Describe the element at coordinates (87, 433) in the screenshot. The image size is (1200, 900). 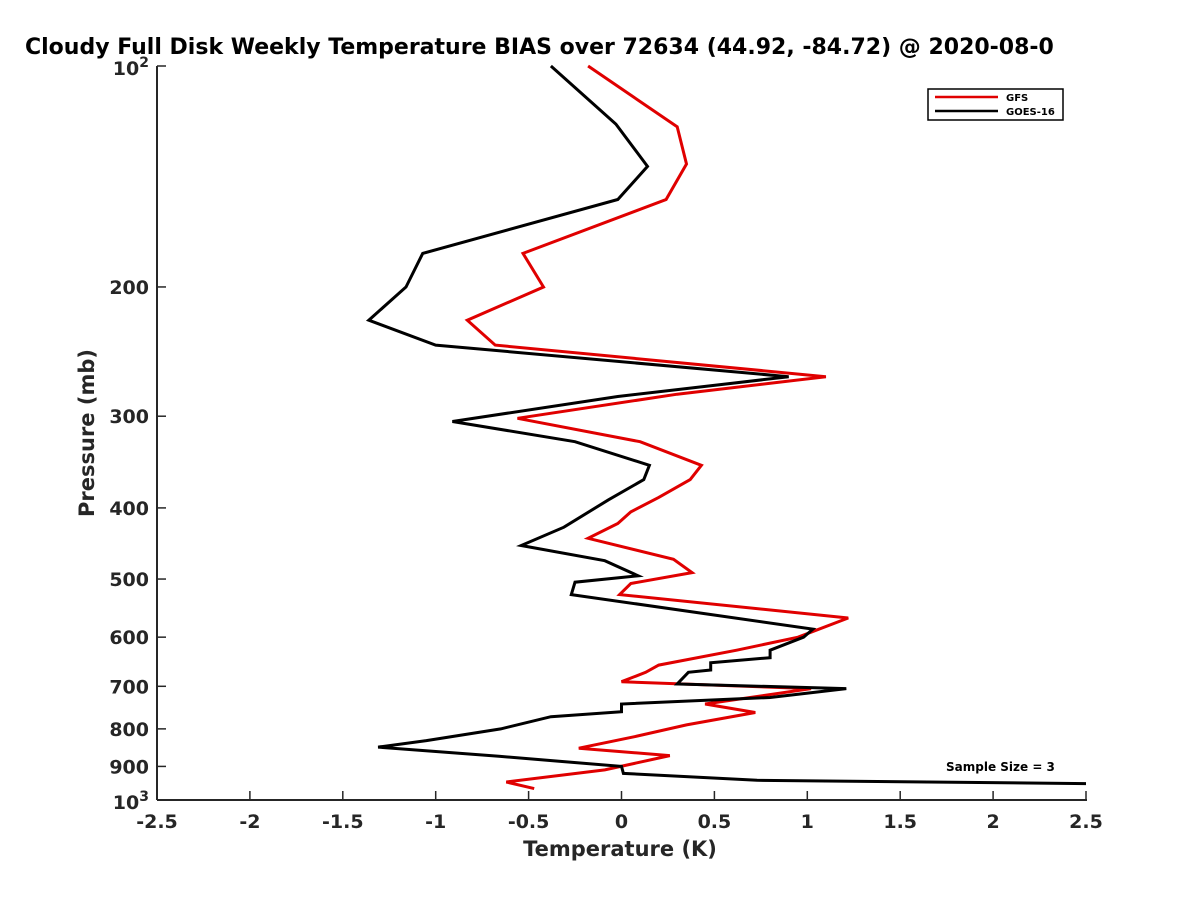
I see `y-axis-label: Pressure (mb)` at that location.